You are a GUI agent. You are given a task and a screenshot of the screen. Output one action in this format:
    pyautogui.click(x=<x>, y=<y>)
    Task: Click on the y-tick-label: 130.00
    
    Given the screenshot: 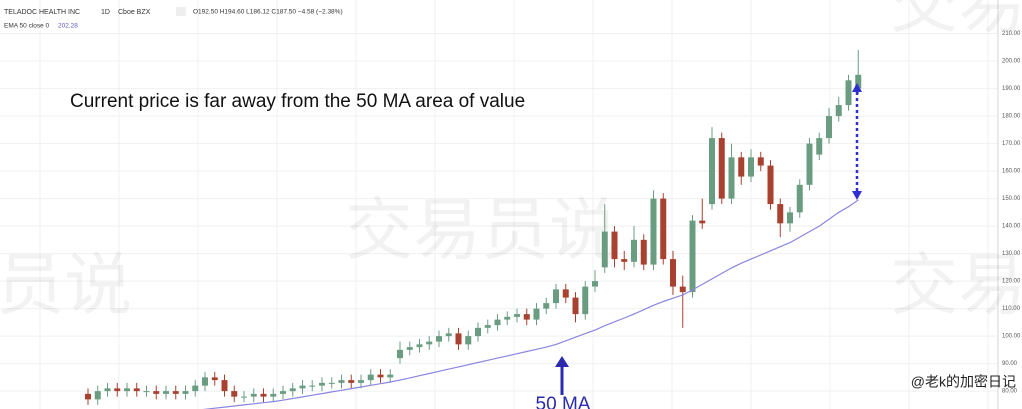 What is the action you would take?
    pyautogui.click(x=1011, y=254)
    